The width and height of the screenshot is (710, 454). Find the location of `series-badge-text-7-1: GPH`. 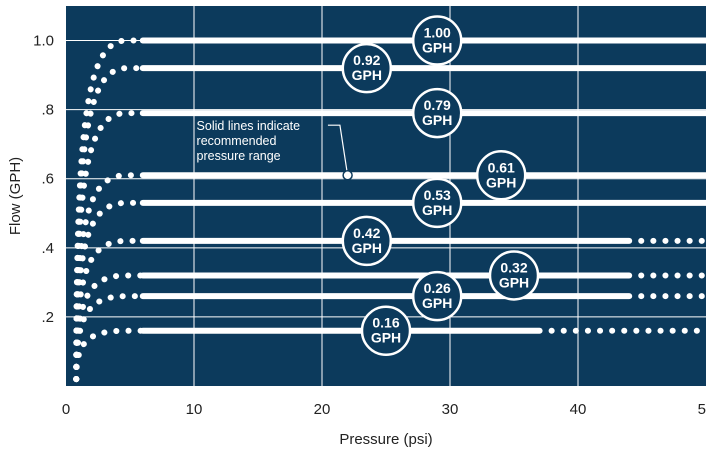

series-badge-text-7-1: GPH is located at coordinates (437, 303).